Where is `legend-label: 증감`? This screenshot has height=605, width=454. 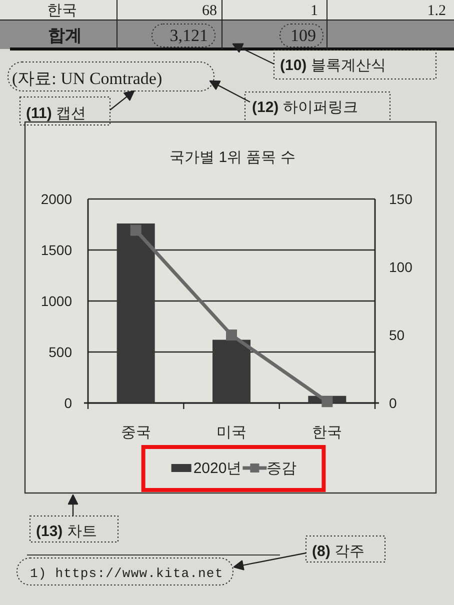 legend-label: 증감 is located at coordinates (281, 468).